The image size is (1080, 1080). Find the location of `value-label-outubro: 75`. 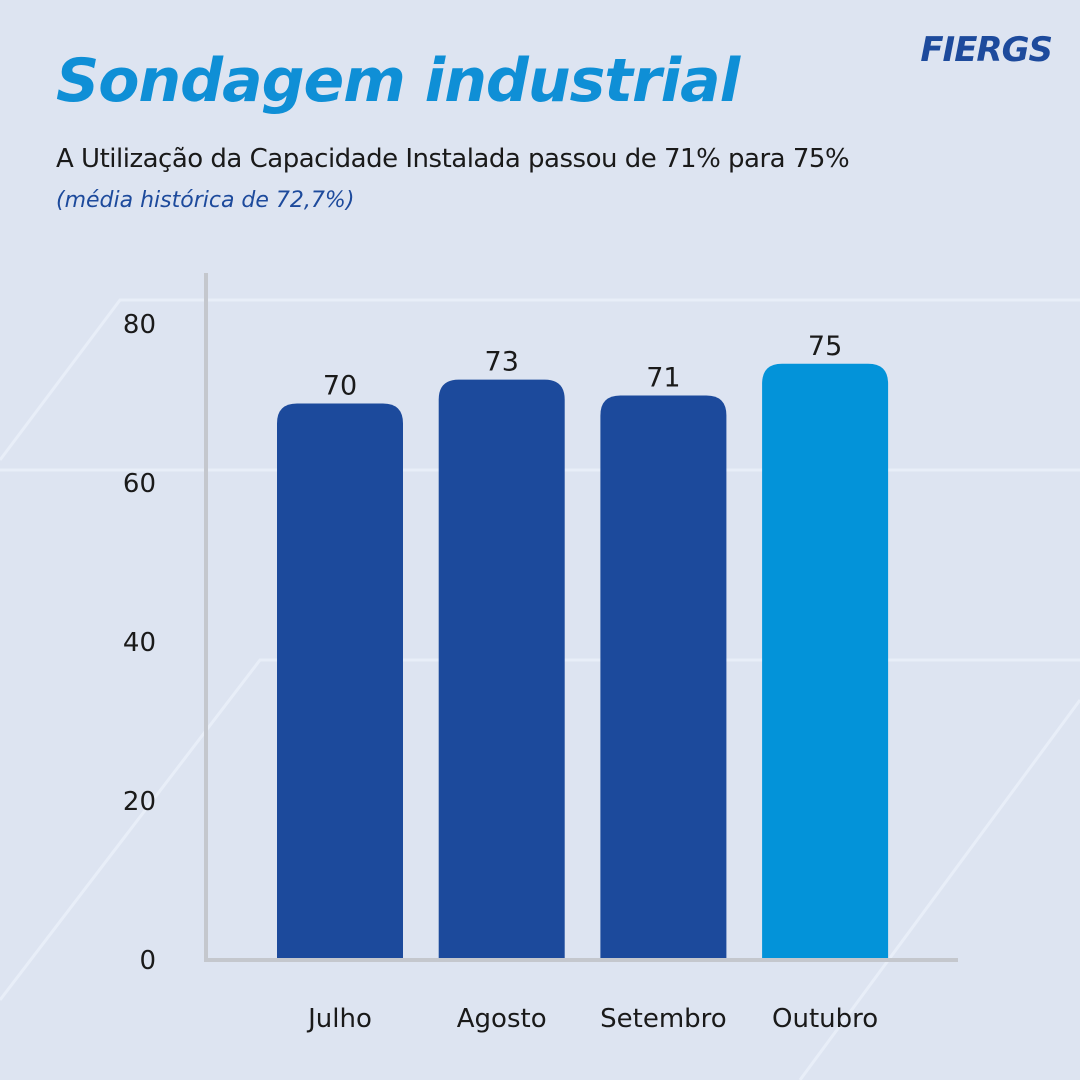

value-label-outubro: 75 is located at coordinates (825, 346).